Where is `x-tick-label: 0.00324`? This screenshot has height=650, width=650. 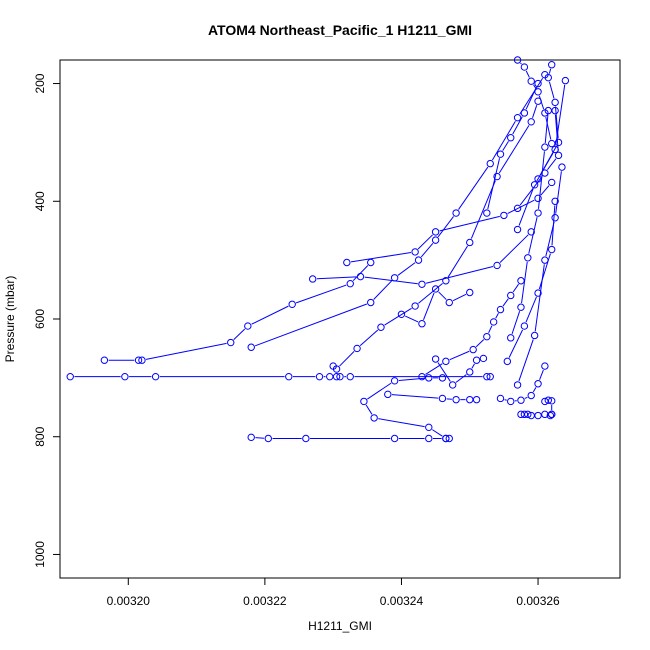 x-tick-label: 0.00324 is located at coordinates (402, 601).